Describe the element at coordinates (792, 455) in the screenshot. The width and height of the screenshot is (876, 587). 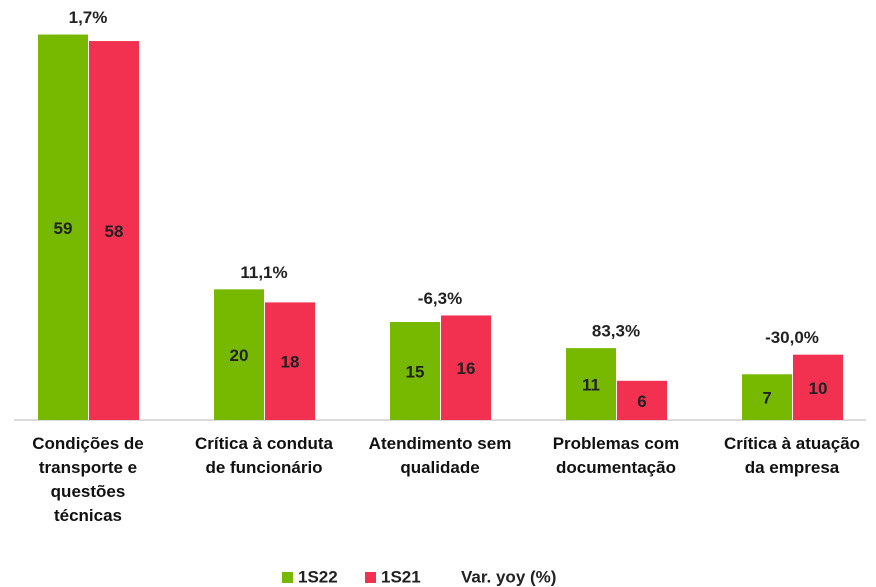
I see `x-tick-label: Crítica à atuação da empresa` at that location.